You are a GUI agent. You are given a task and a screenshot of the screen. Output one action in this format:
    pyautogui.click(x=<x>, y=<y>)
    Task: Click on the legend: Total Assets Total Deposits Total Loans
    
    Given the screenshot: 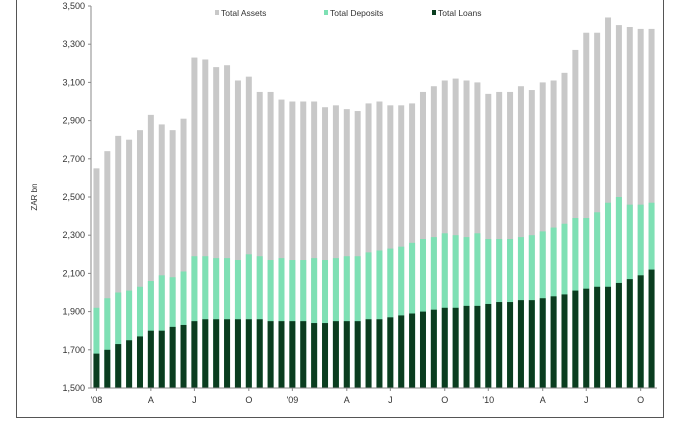 What is the action you would take?
    pyautogui.click(x=348, y=13)
    